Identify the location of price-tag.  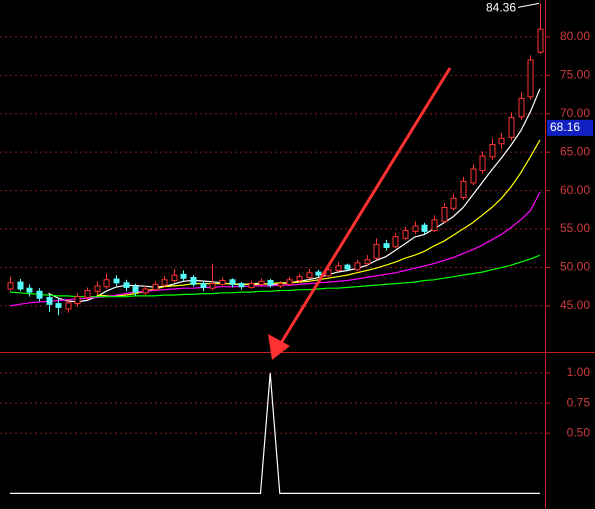
(570, 127).